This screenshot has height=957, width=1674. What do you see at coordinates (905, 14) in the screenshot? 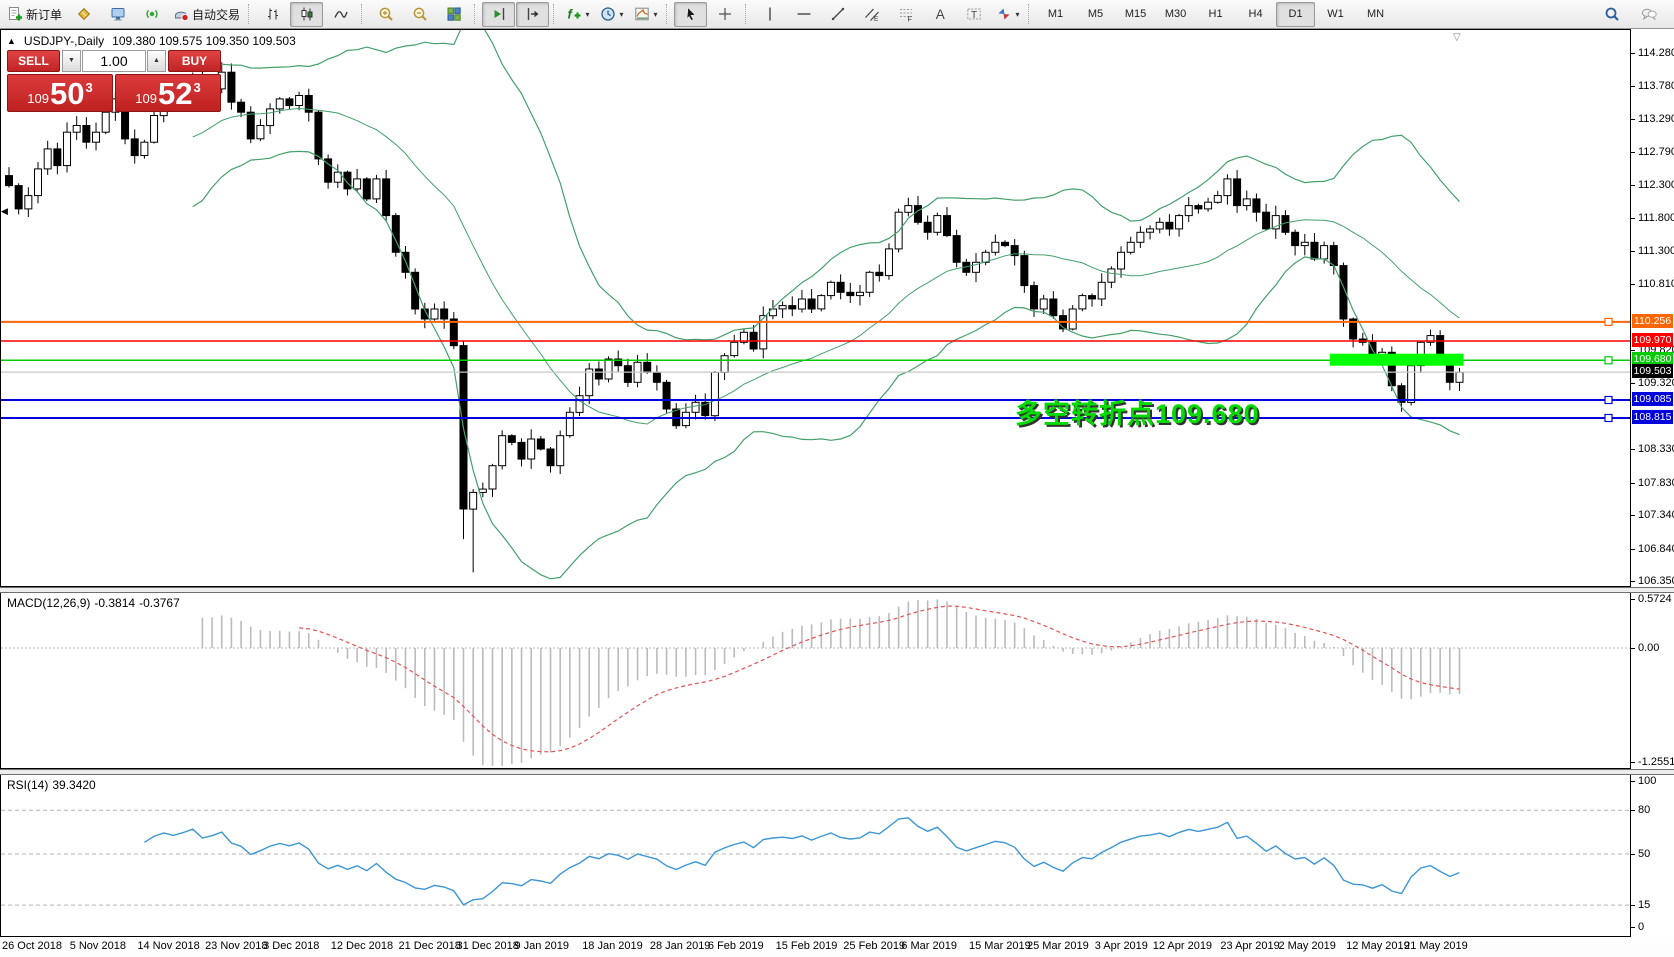
I see `fibonacci-button: F` at bounding box center [905, 14].